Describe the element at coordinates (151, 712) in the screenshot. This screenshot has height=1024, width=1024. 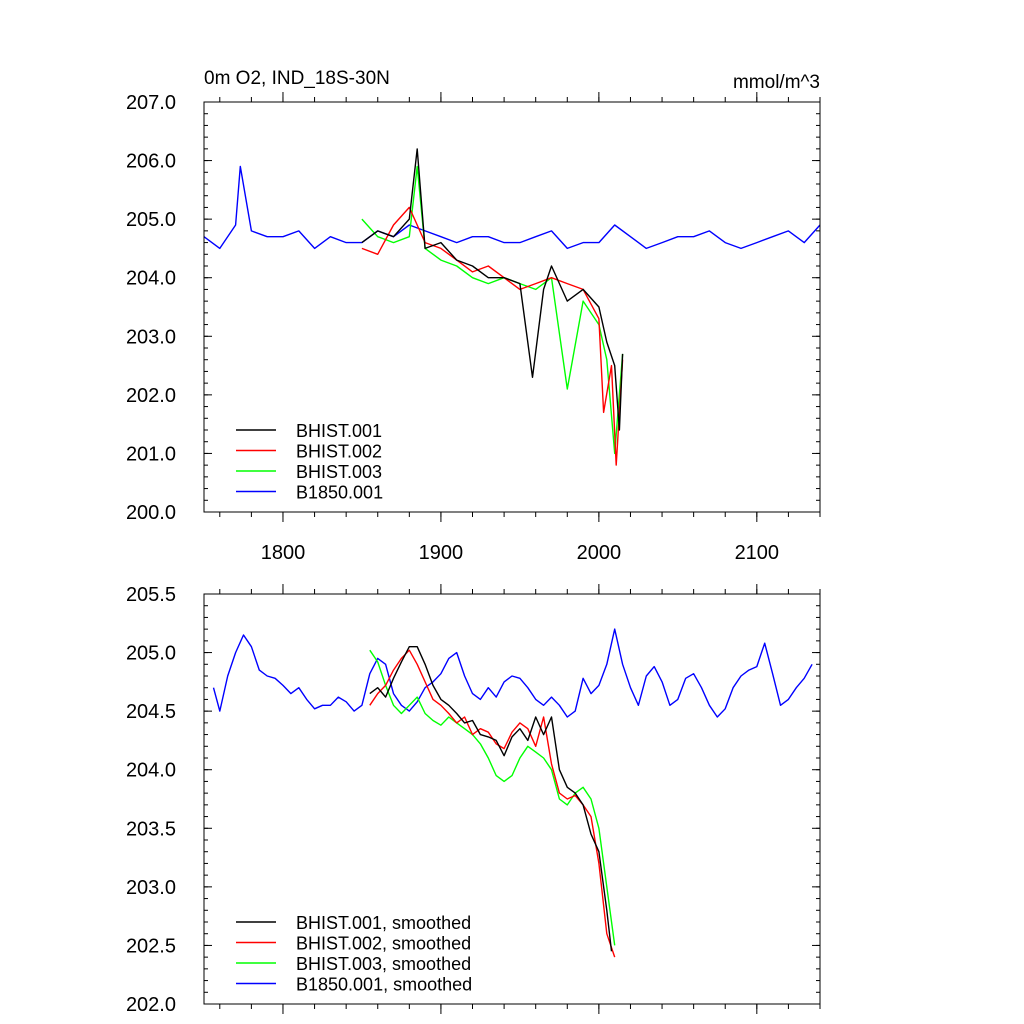
I see `y-tick-label: 204.5` at that location.